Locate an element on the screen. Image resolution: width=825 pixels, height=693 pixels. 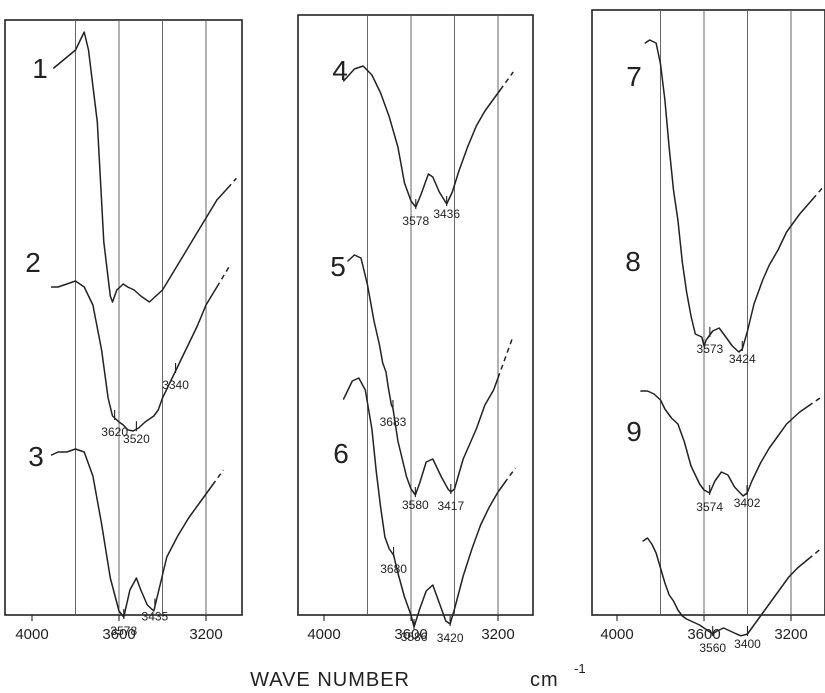
x-axis-label: WAVE NUMBER is located at coordinates (330, 680).